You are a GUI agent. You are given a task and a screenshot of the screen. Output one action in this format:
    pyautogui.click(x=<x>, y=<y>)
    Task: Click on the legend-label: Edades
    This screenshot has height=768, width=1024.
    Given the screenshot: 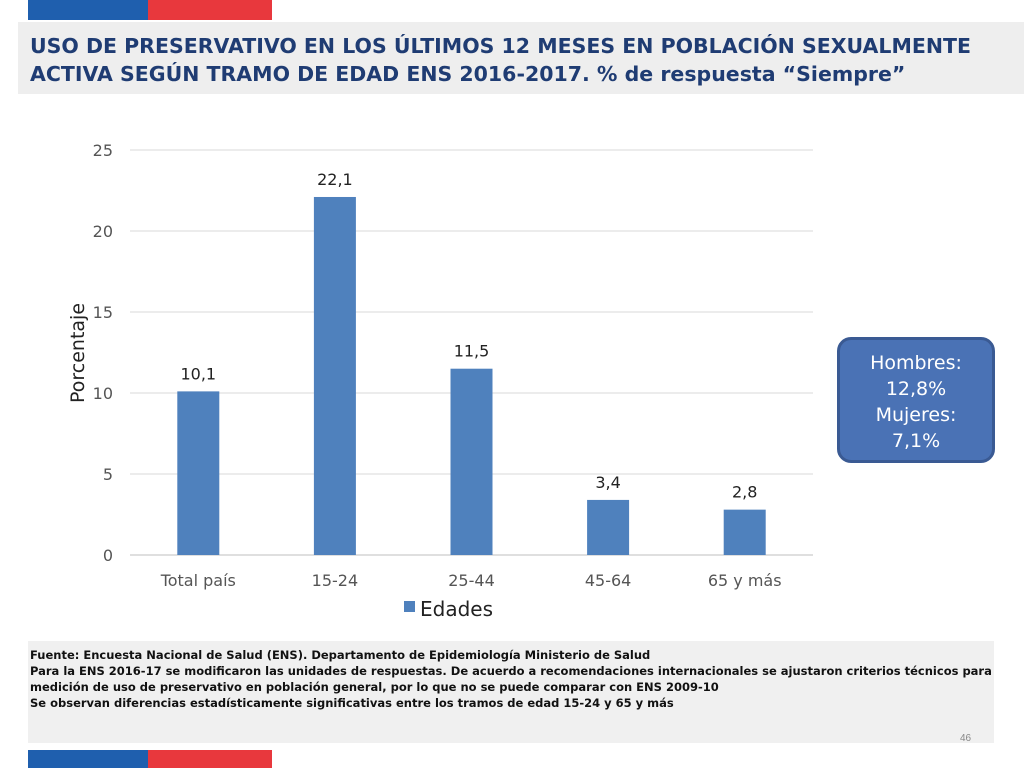 What is the action you would take?
    pyautogui.click(x=456, y=609)
    